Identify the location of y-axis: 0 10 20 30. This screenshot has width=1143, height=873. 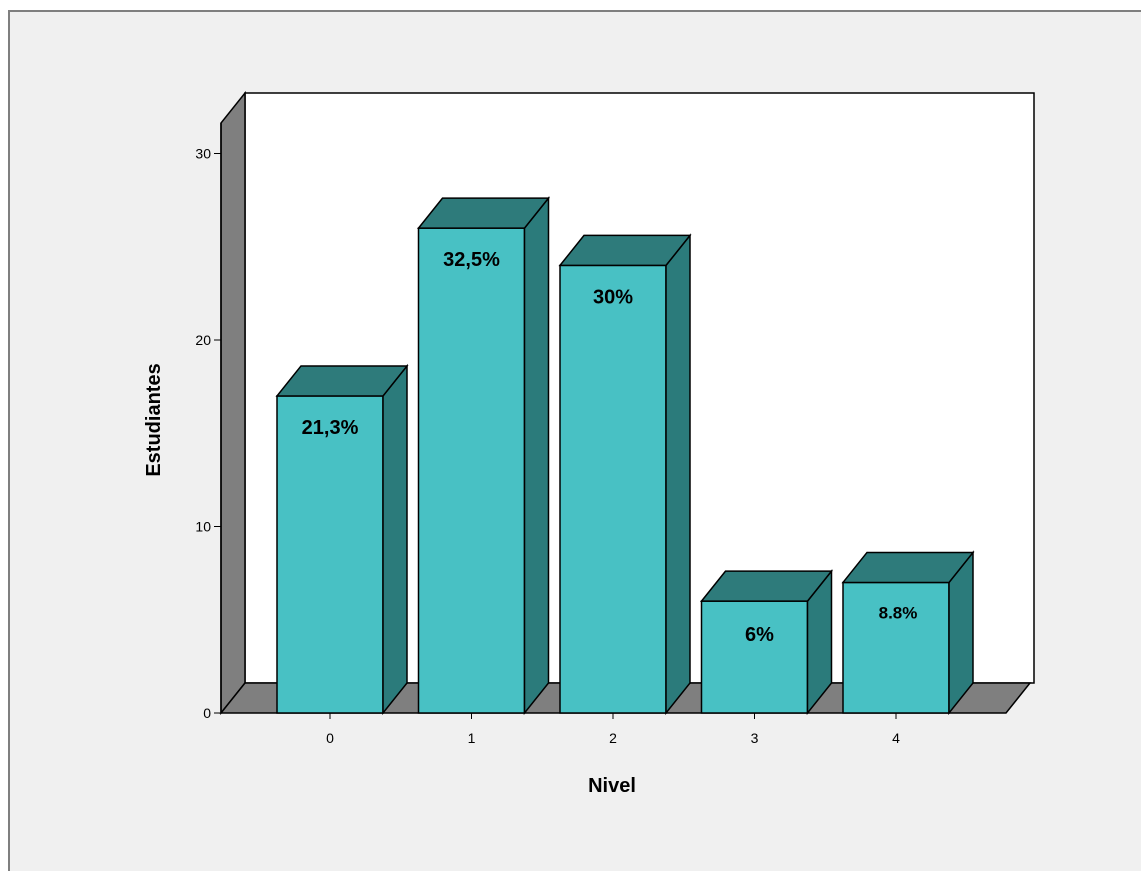
(208, 422).